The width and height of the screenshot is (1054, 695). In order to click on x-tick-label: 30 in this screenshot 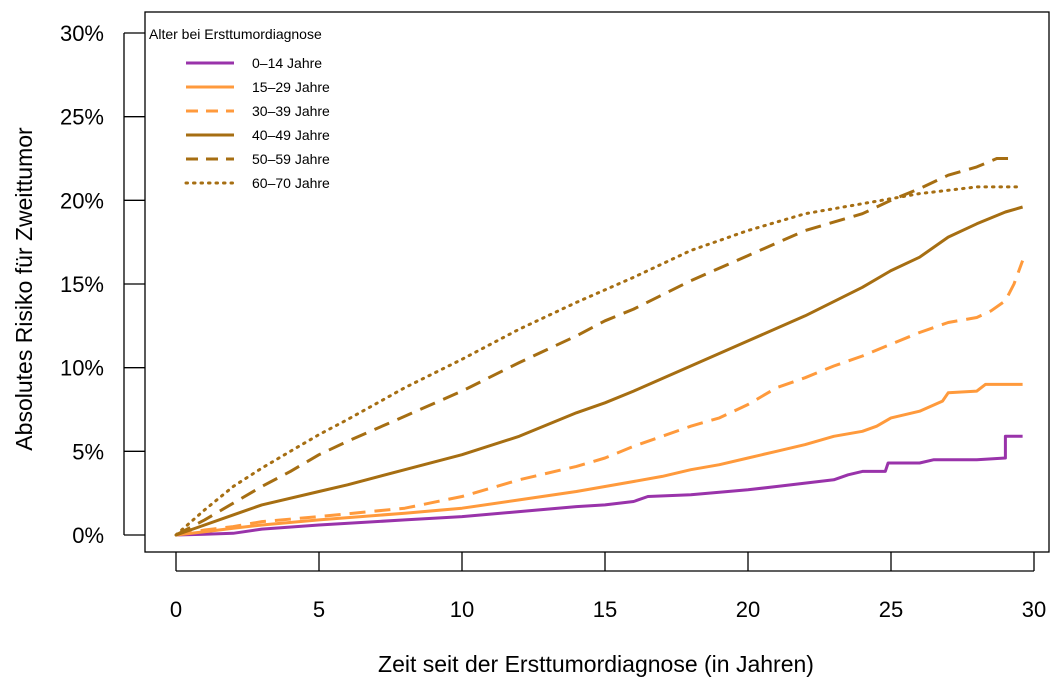, I will do `click(1034, 609)`.